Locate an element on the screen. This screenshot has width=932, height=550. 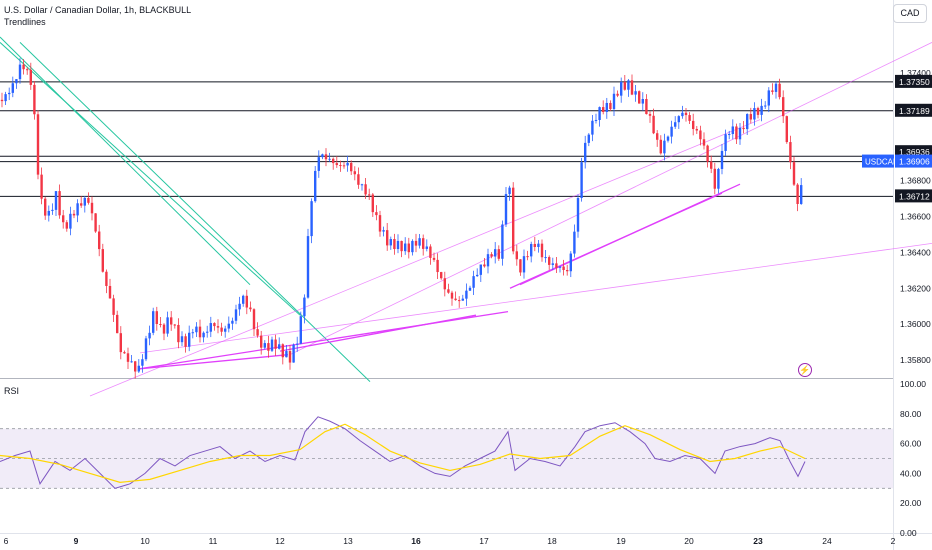
time-tick-label: 18 is located at coordinates (552, 541).